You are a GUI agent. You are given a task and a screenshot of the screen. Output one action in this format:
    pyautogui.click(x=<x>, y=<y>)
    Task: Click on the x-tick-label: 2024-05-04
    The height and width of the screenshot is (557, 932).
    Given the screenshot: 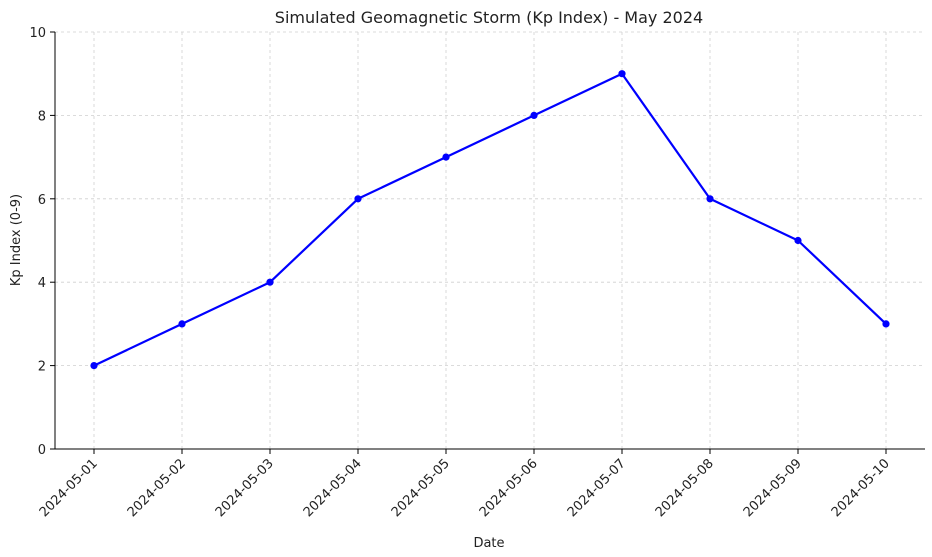 What is the action you would take?
    pyautogui.click(x=333, y=488)
    